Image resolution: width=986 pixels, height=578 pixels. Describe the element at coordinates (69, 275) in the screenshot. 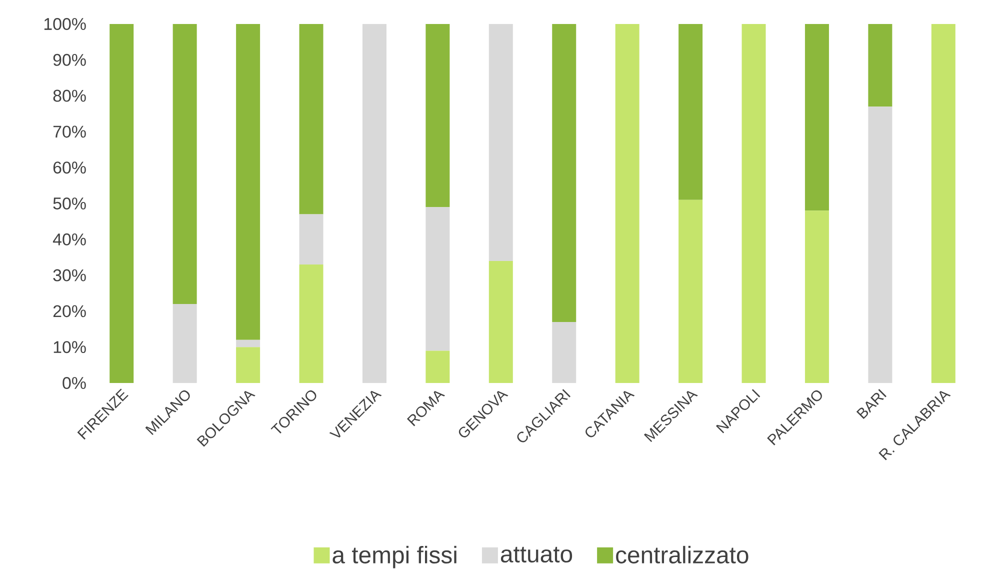

I see `y-tick-label: 30%` at that location.